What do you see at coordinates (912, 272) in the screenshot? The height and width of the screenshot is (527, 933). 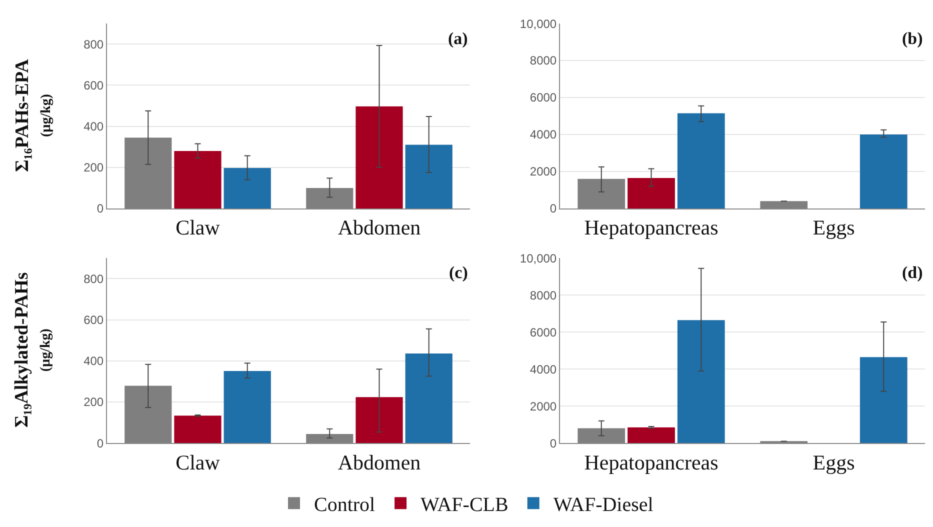 I see `annotation: (d)` at bounding box center [912, 272].